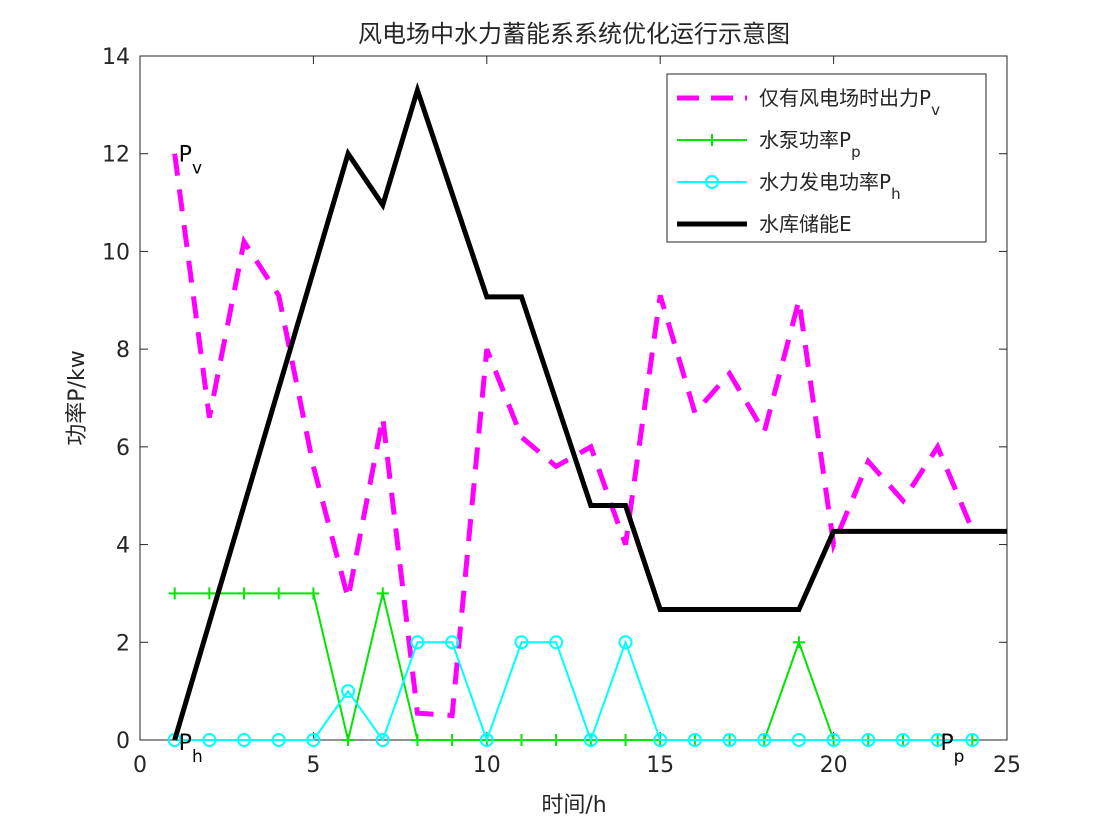 Image resolution: width=1105 pixels, height=825 pixels. Describe the element at coordinates (123, 350) in the screenshot. I see `y-tick-label: 8` at that location.